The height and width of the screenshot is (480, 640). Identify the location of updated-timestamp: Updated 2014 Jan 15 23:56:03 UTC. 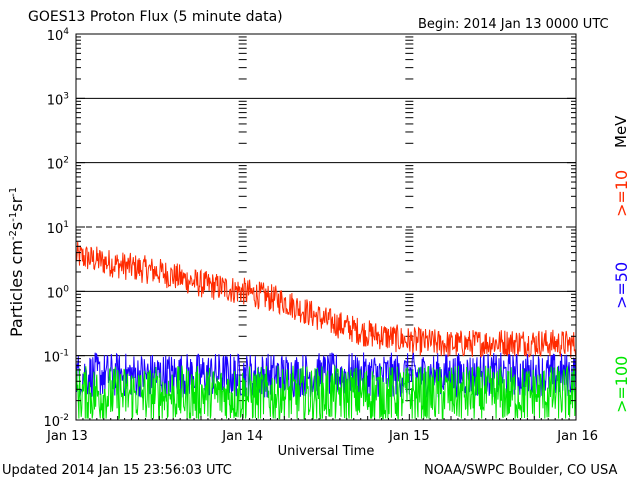
(117, 470).